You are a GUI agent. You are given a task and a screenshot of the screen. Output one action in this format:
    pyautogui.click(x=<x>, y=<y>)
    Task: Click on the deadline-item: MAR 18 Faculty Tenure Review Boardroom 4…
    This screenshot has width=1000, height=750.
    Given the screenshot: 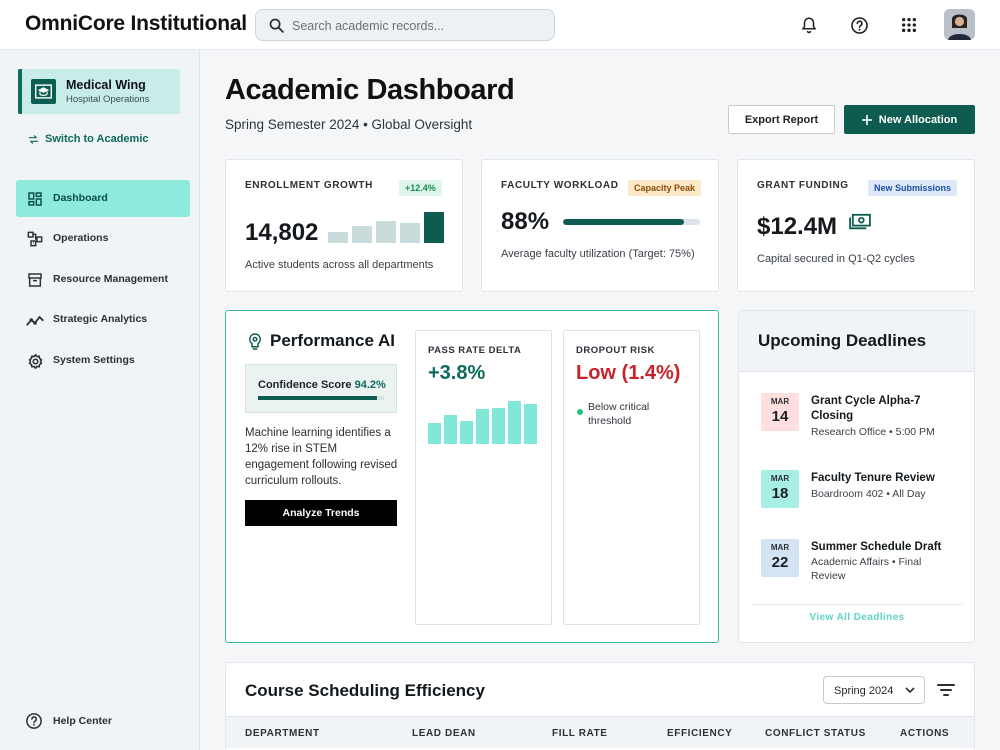 What is the action you would take?
    pyautogui.click(x=861, y=490)
    